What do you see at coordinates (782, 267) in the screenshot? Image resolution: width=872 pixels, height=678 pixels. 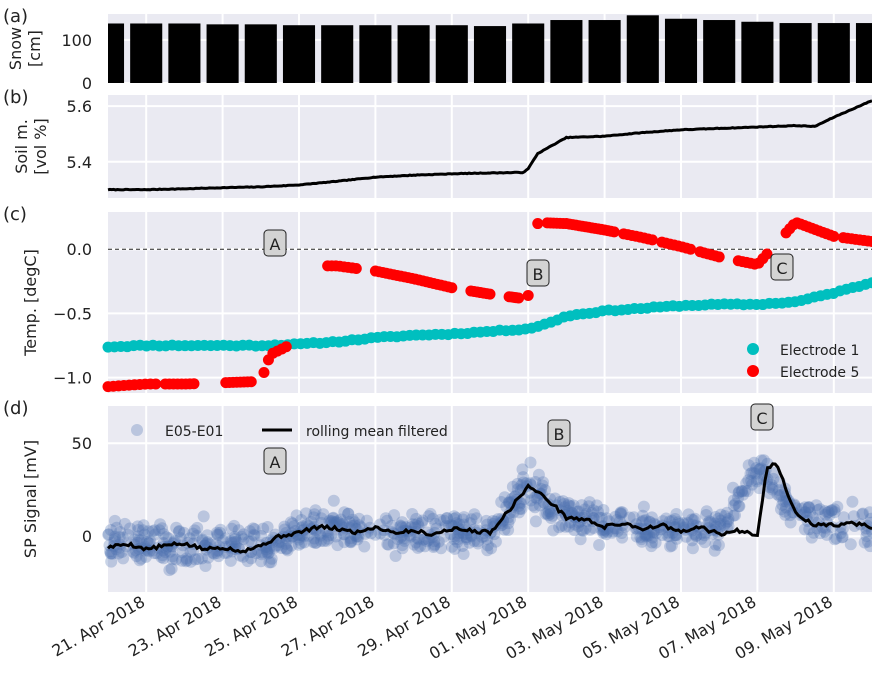 I see `annotation-c-box` at bounding box center [782, 267].